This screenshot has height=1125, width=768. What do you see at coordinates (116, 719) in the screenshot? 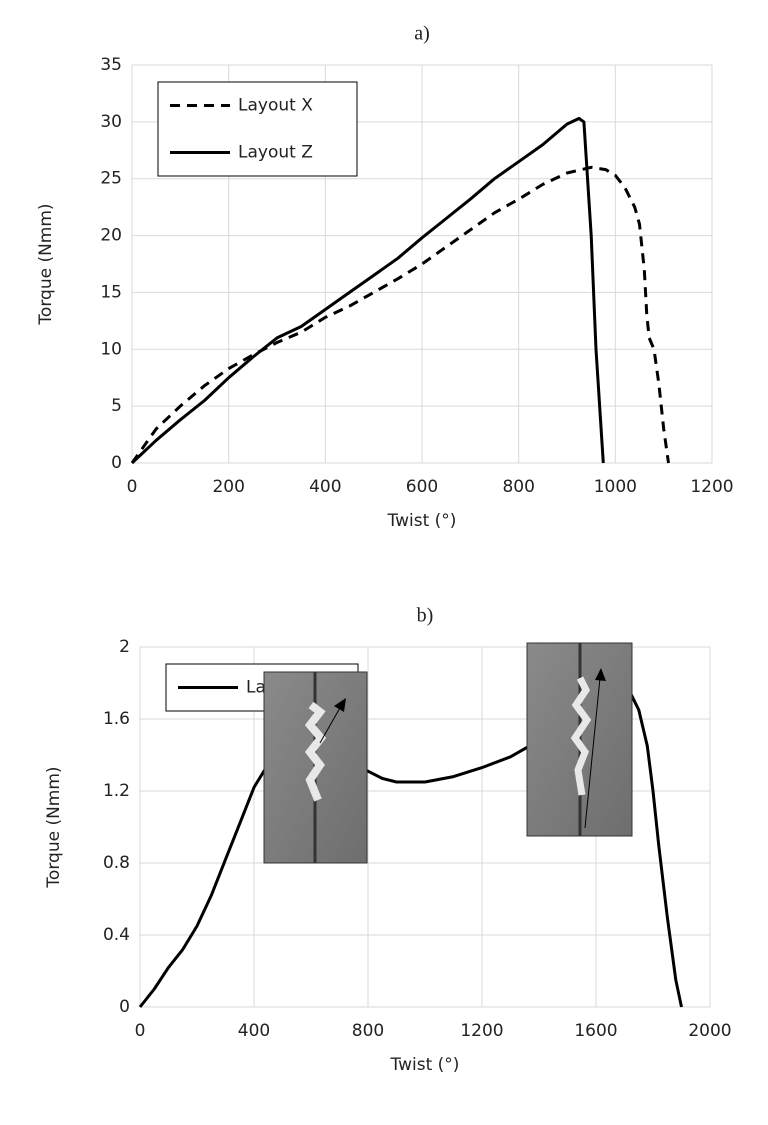
I see `y-tick-label: 1.6` at bounding box center [116, 719].